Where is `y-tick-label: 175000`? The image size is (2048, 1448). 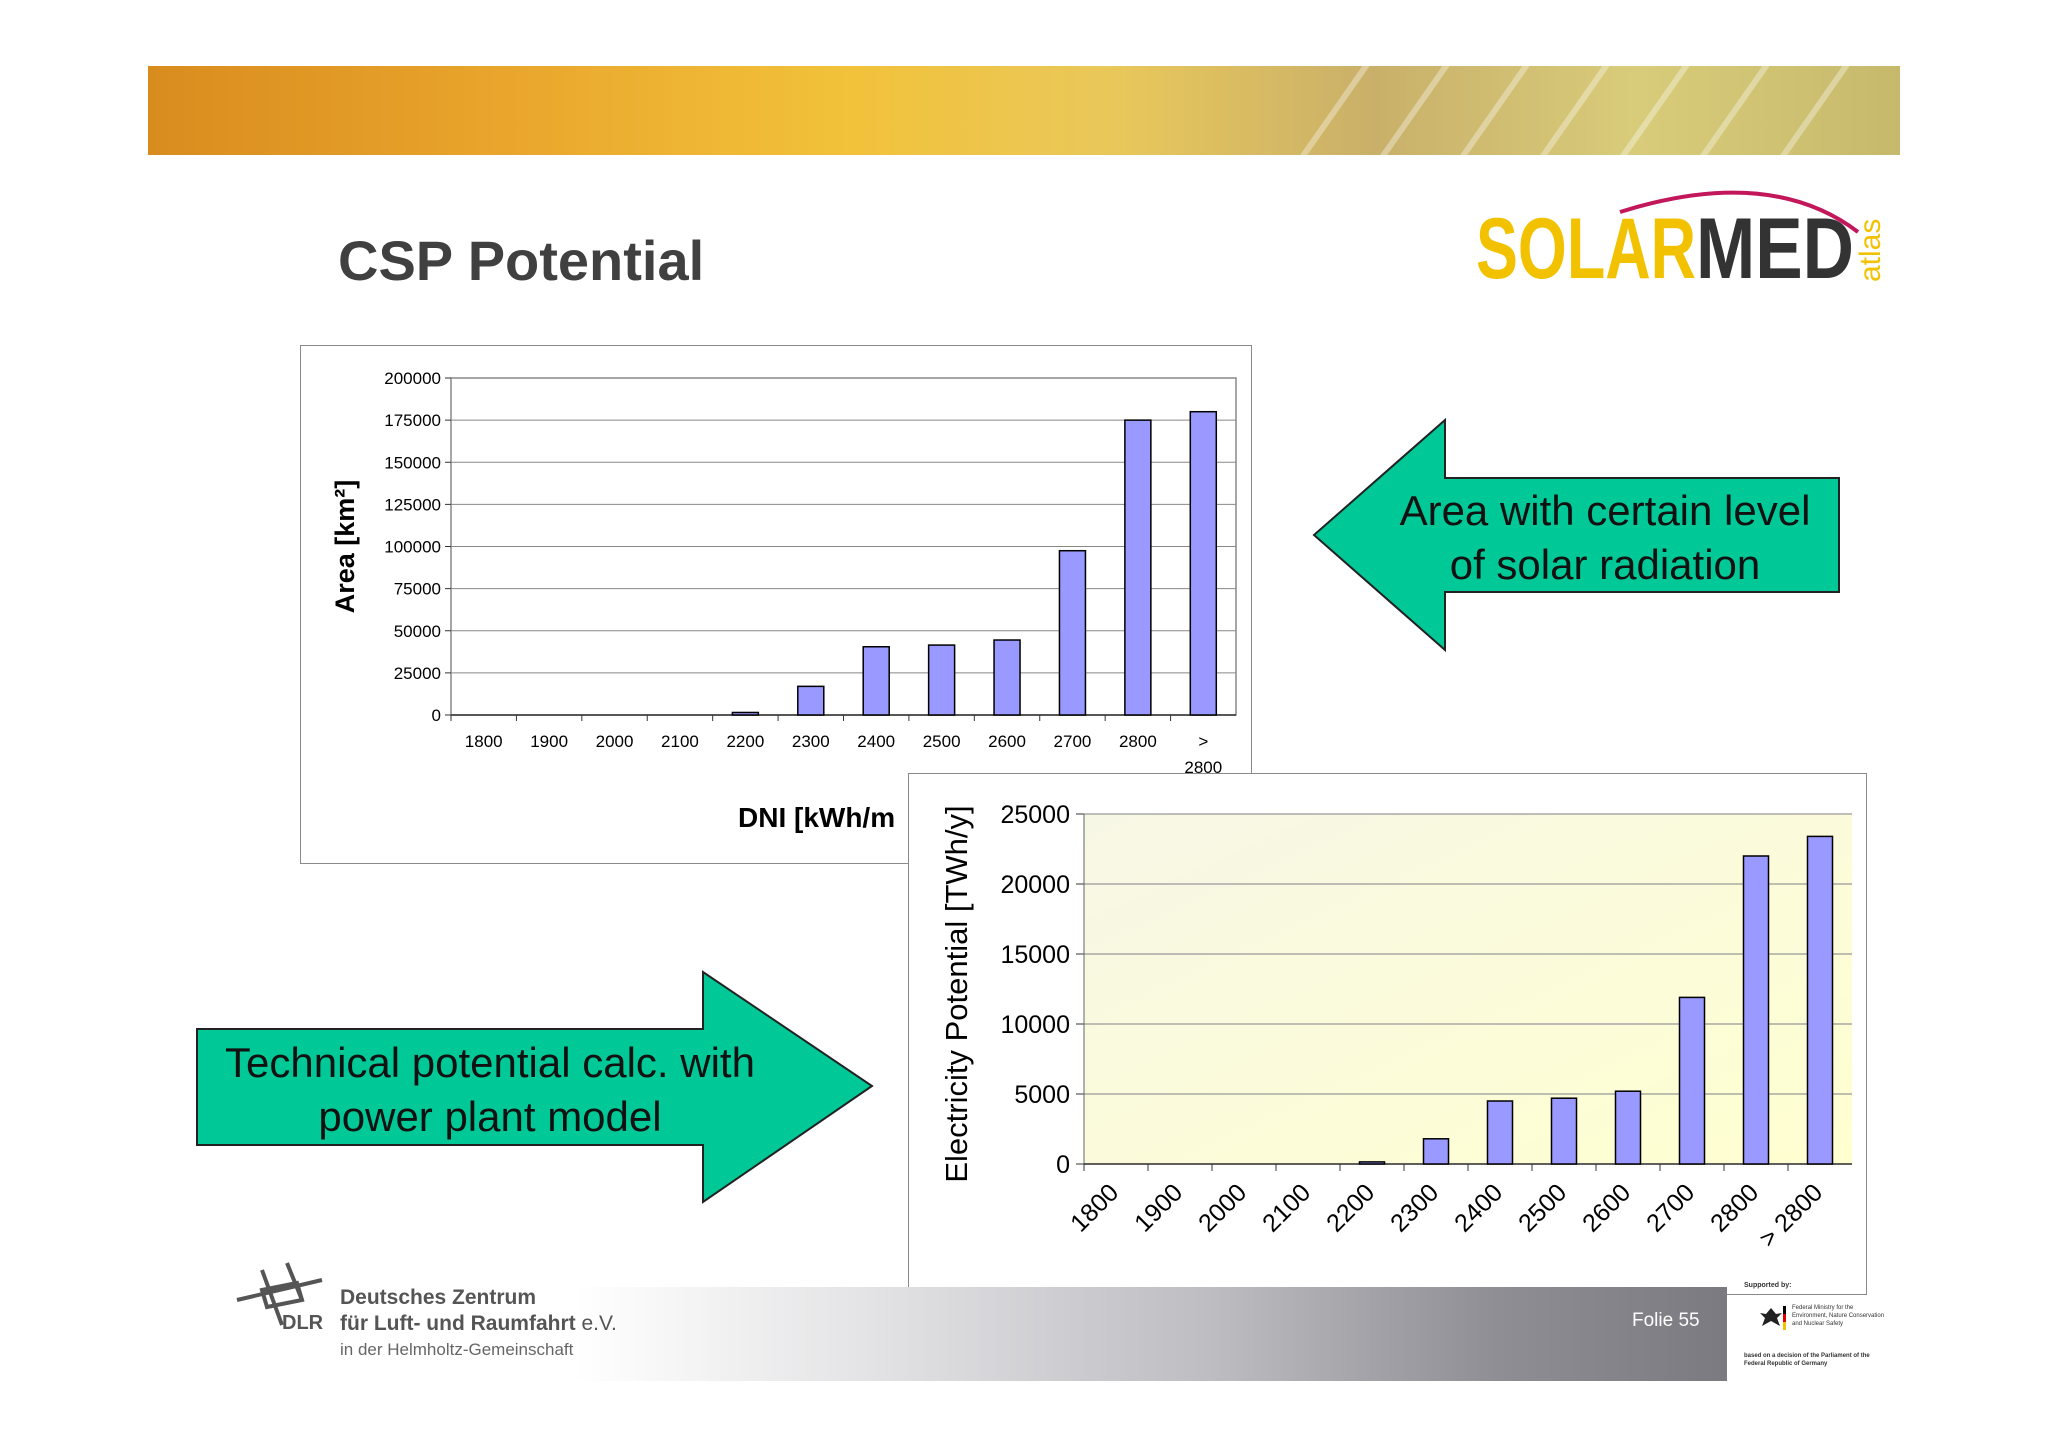
y-tick-label: 175000 is located at coordinates (412, 420).